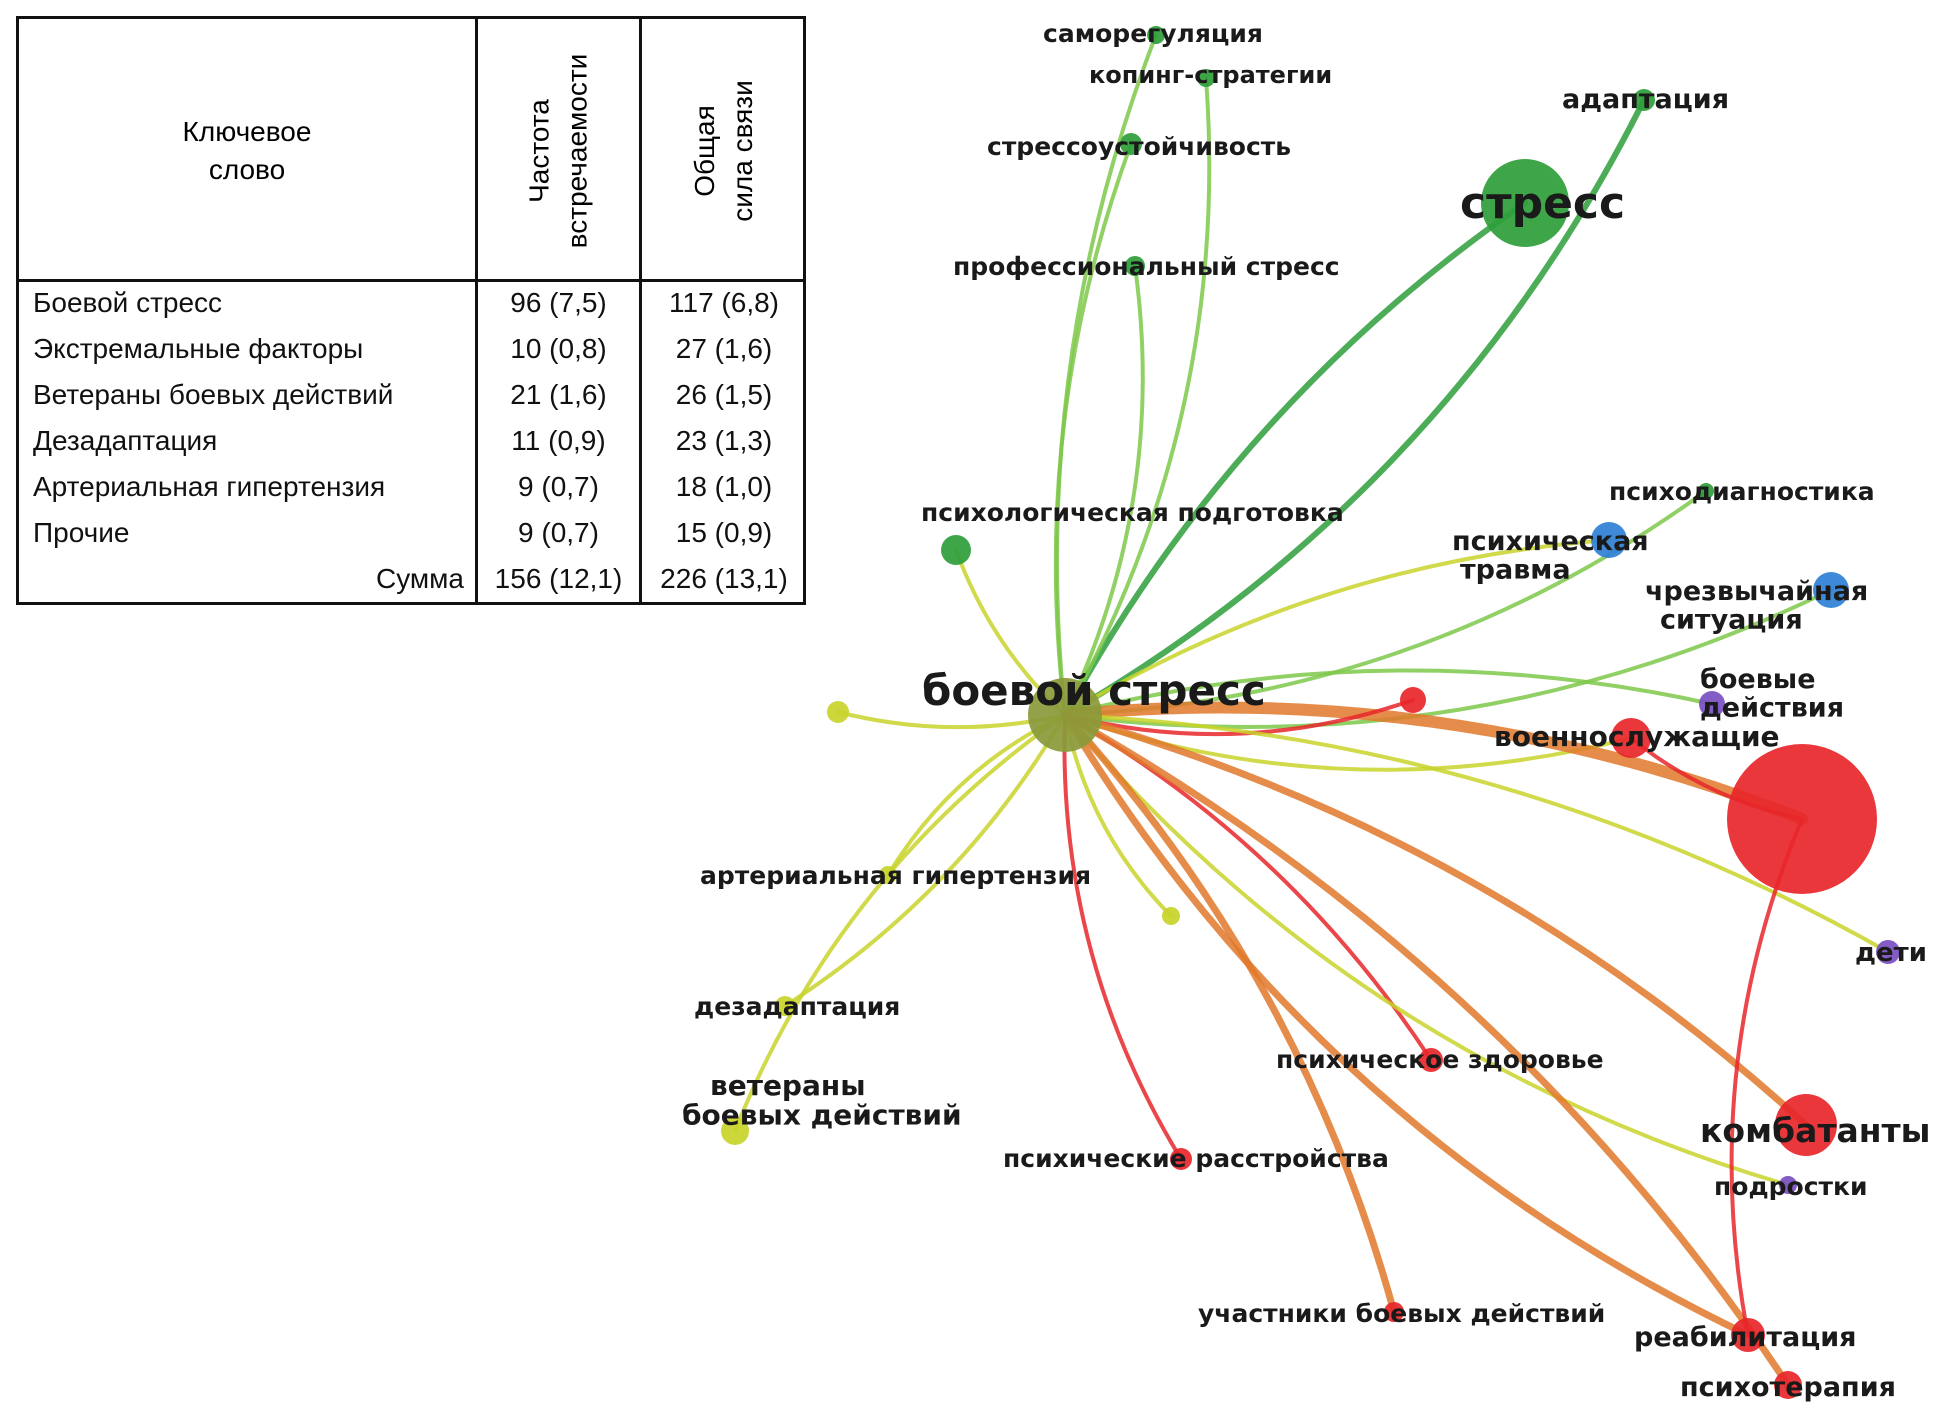  I want to click on node-label-coping: копинг-стратегии, so click(1210, 75).